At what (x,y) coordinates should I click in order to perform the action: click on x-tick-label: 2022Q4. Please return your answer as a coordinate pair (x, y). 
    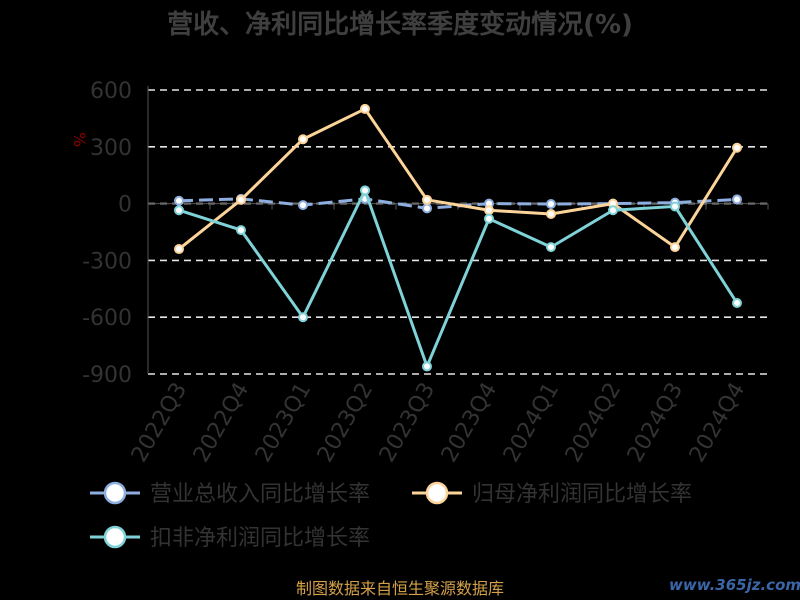
    Looking at the image, I should click on (221, 423).